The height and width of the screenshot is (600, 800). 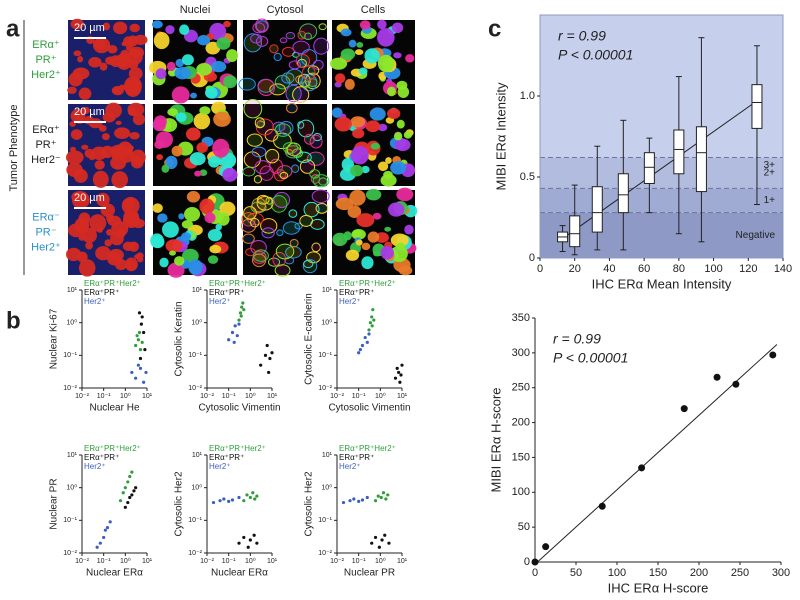 What do you see at coordinates (617, 573) in the screenshot?
I see `x-tick-label: 100` at bounding box center [617, 573].